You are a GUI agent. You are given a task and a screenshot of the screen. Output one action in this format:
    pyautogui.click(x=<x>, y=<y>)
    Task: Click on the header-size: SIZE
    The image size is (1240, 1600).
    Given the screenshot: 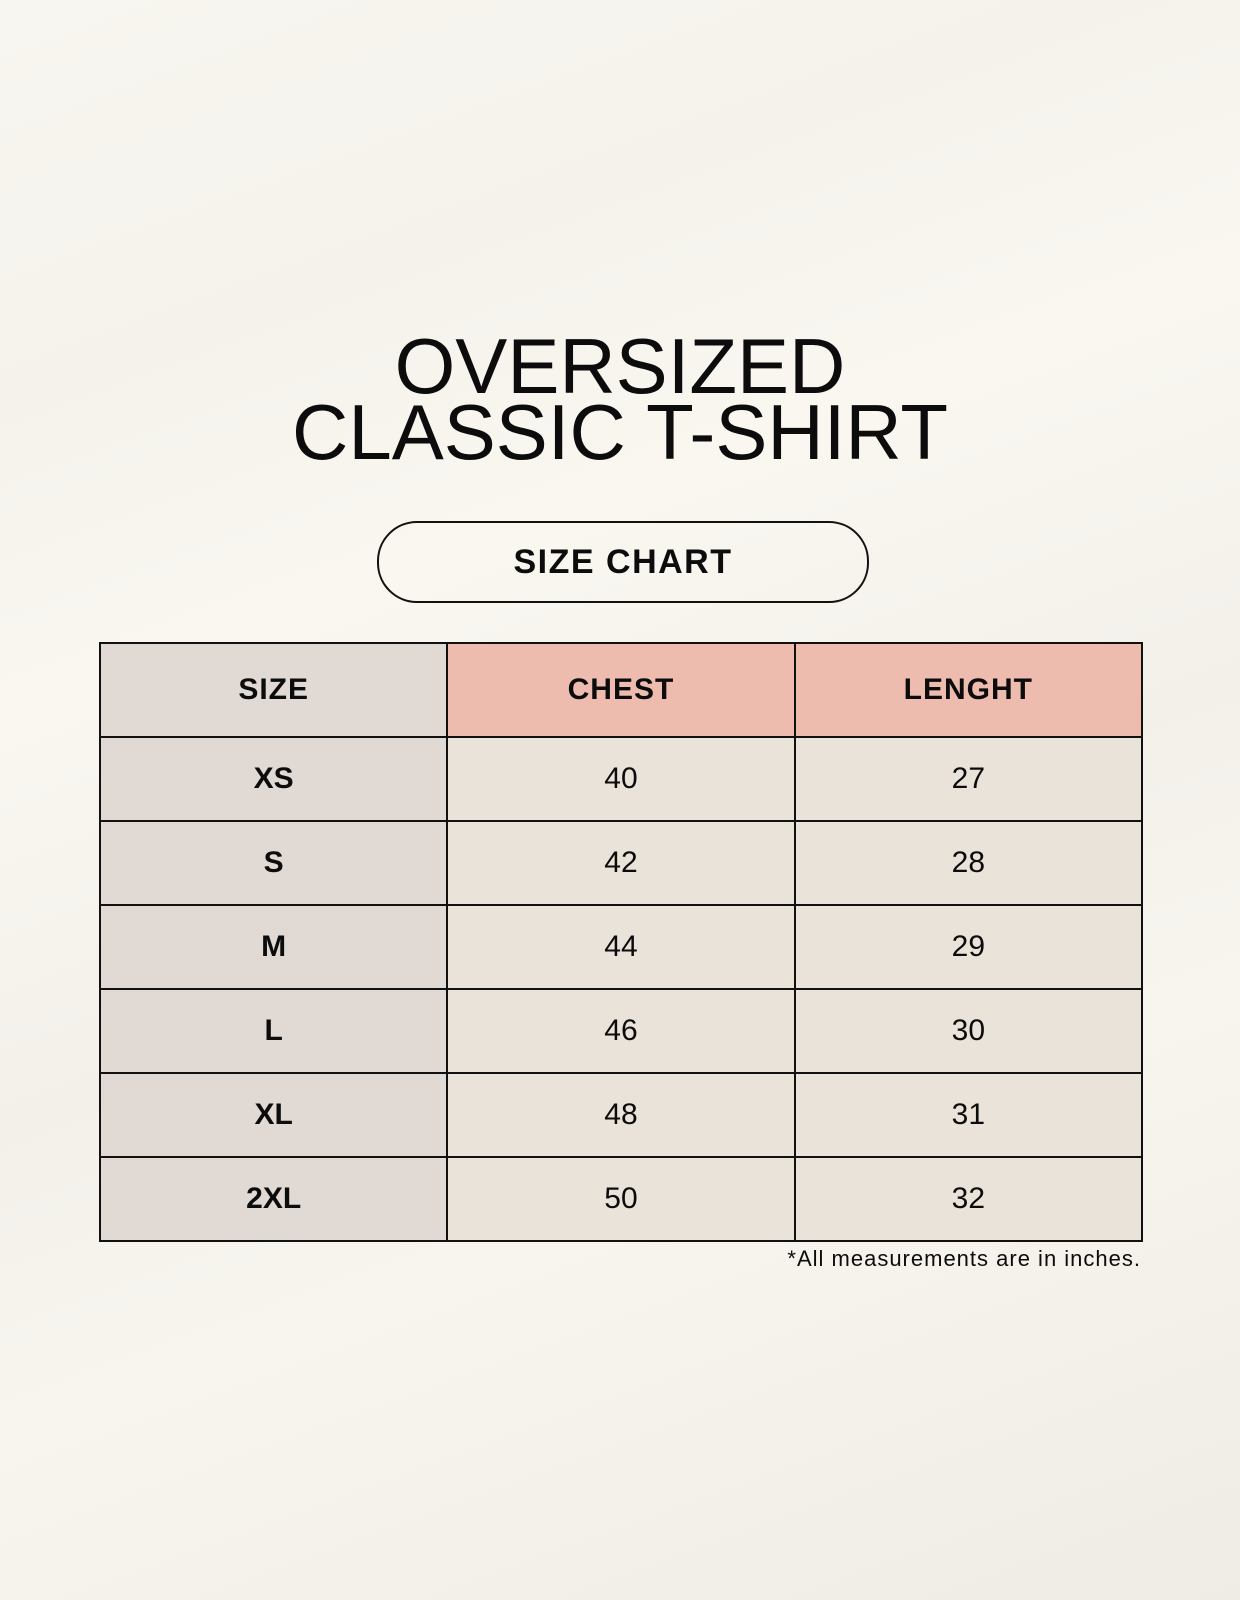 What is the action you would take?
    pyautogui.click(x=273, y=690)
    